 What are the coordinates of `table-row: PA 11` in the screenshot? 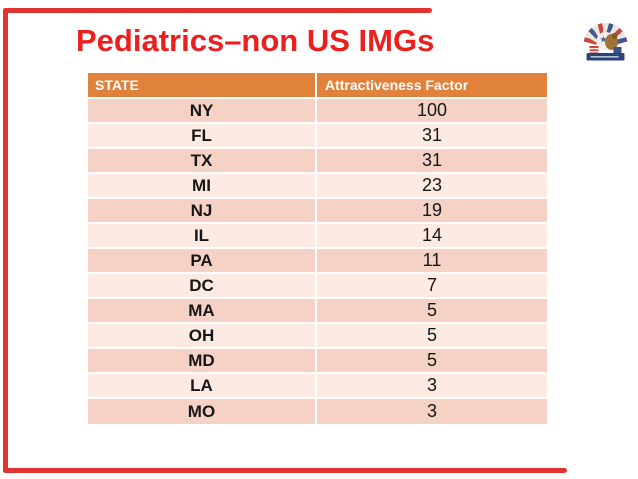 It's located at (317, 261).